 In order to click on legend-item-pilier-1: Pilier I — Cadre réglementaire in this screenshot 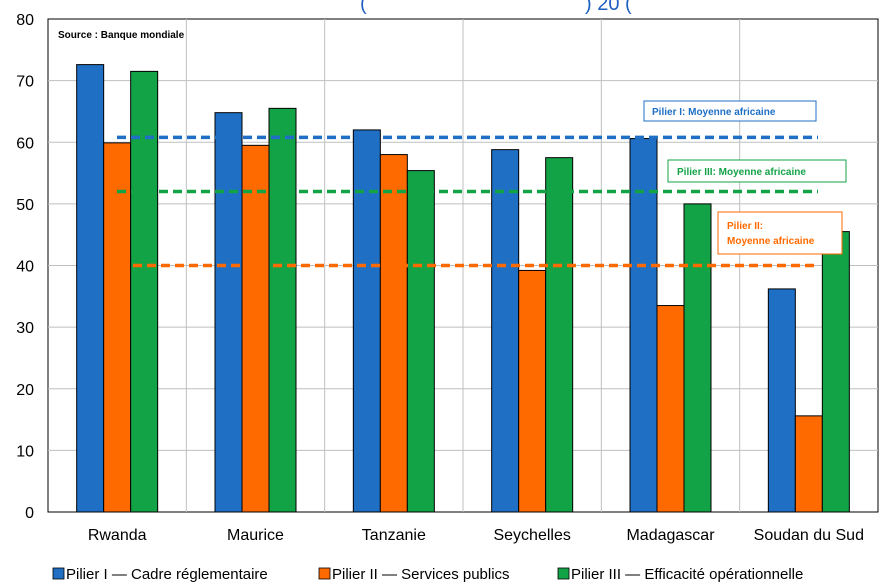, I will do `click(160, 574)`.